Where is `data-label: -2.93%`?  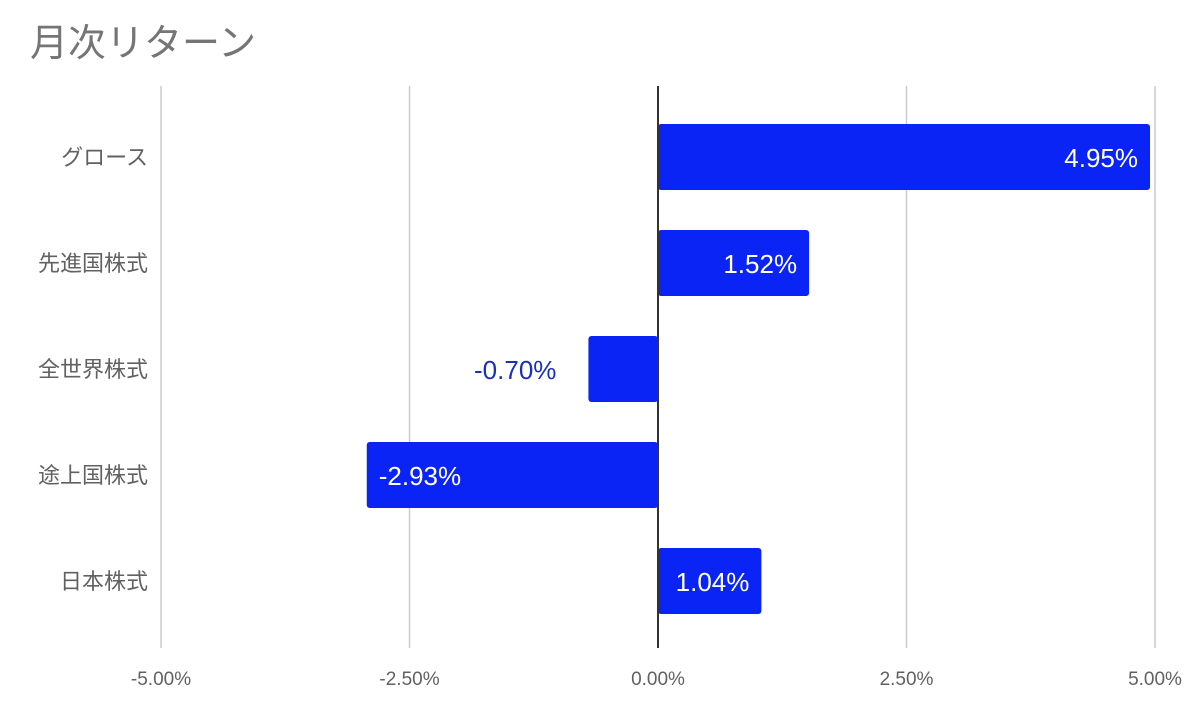
data-label: -2.93% is located at coordinates (420, 476).